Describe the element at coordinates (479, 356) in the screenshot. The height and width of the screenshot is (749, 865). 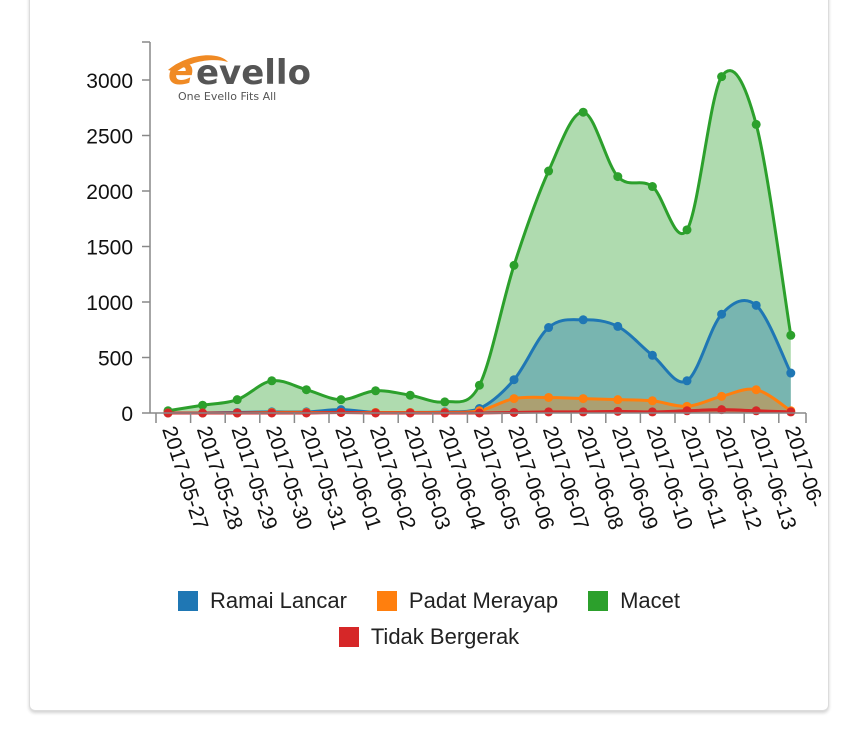
I see `area-ramai-lancar` at that location.